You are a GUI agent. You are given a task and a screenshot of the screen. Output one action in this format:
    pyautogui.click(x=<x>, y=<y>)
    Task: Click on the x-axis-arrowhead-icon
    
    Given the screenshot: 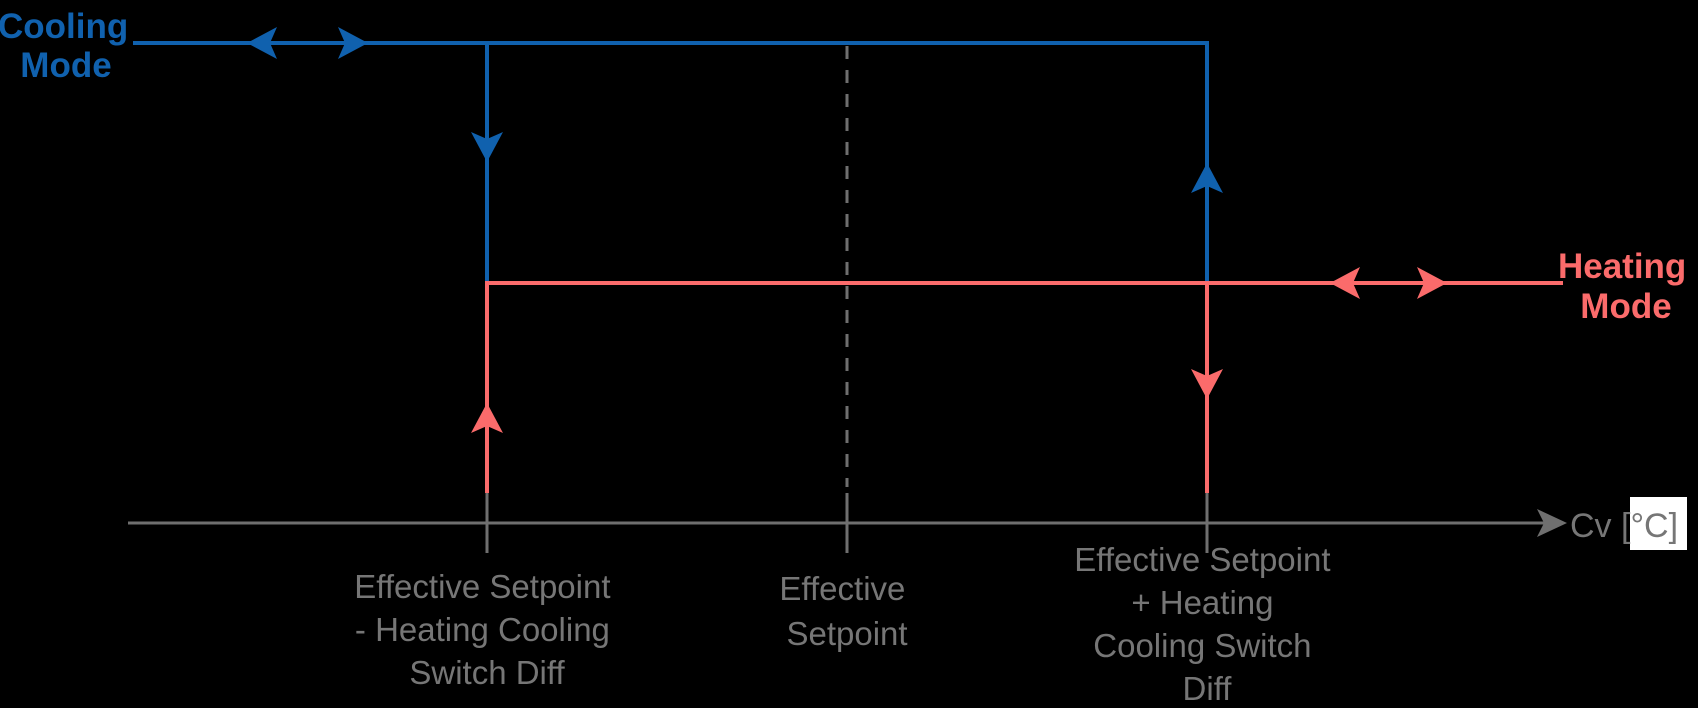 What is the action you would take?
    pyautogui.click(x=1552, y=523)
    